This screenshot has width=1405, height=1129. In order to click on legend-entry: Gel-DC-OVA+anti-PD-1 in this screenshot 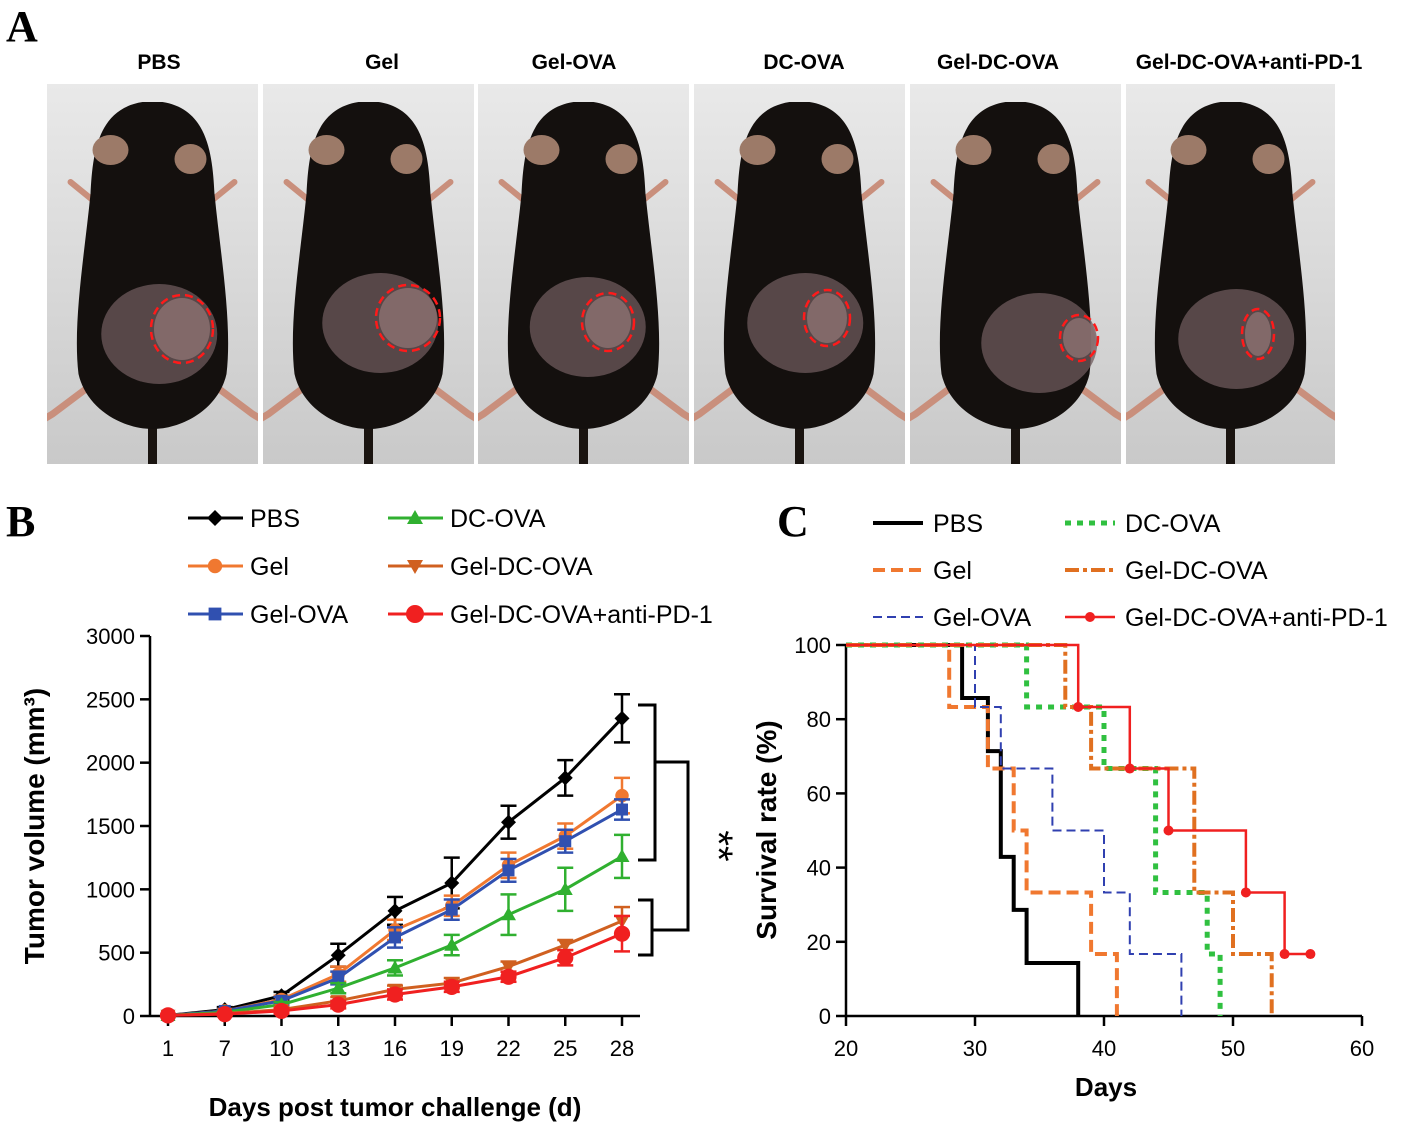, I will do `click(550, 615)`.